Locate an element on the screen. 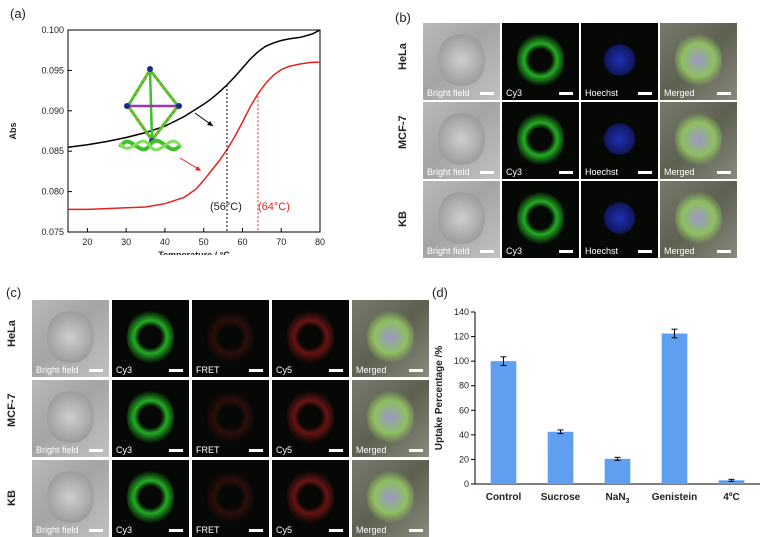  category-label: Genistein is located at coordinates (675, 497).